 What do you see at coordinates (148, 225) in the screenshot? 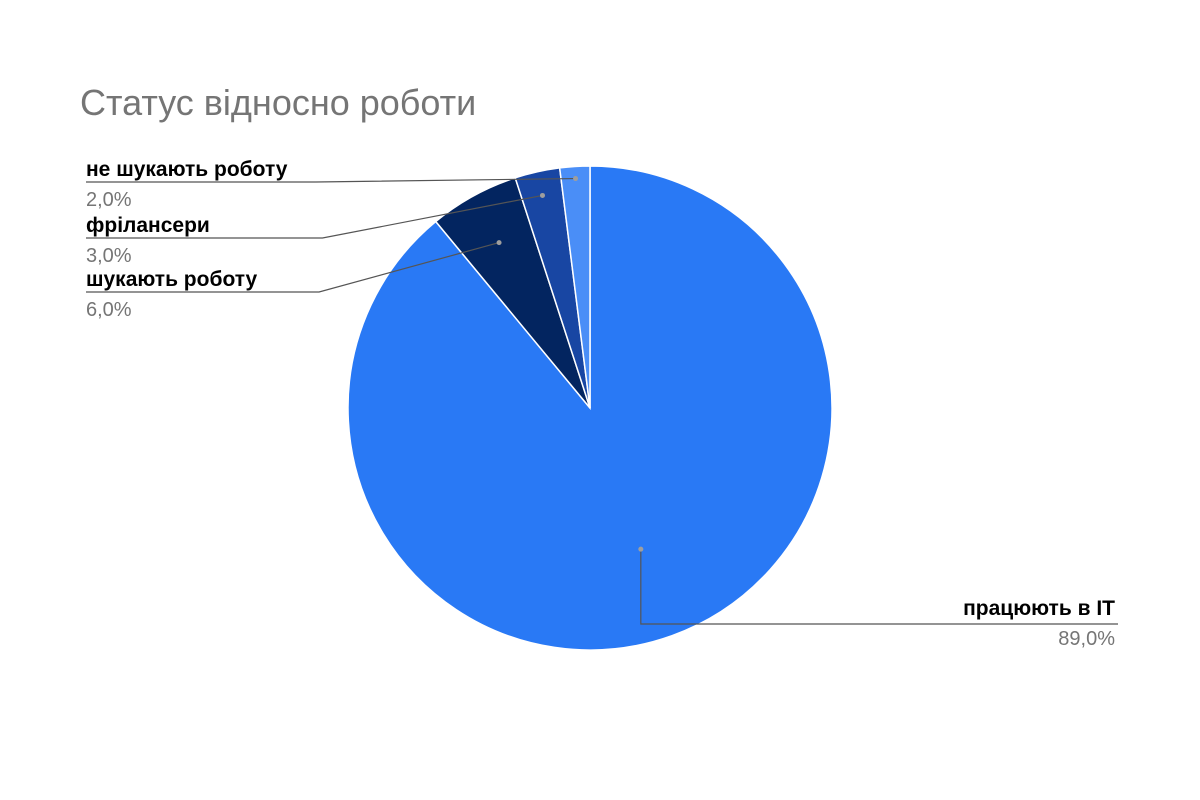
I see `slice-label-2: фрілансери` at bounding box center [148, 225].